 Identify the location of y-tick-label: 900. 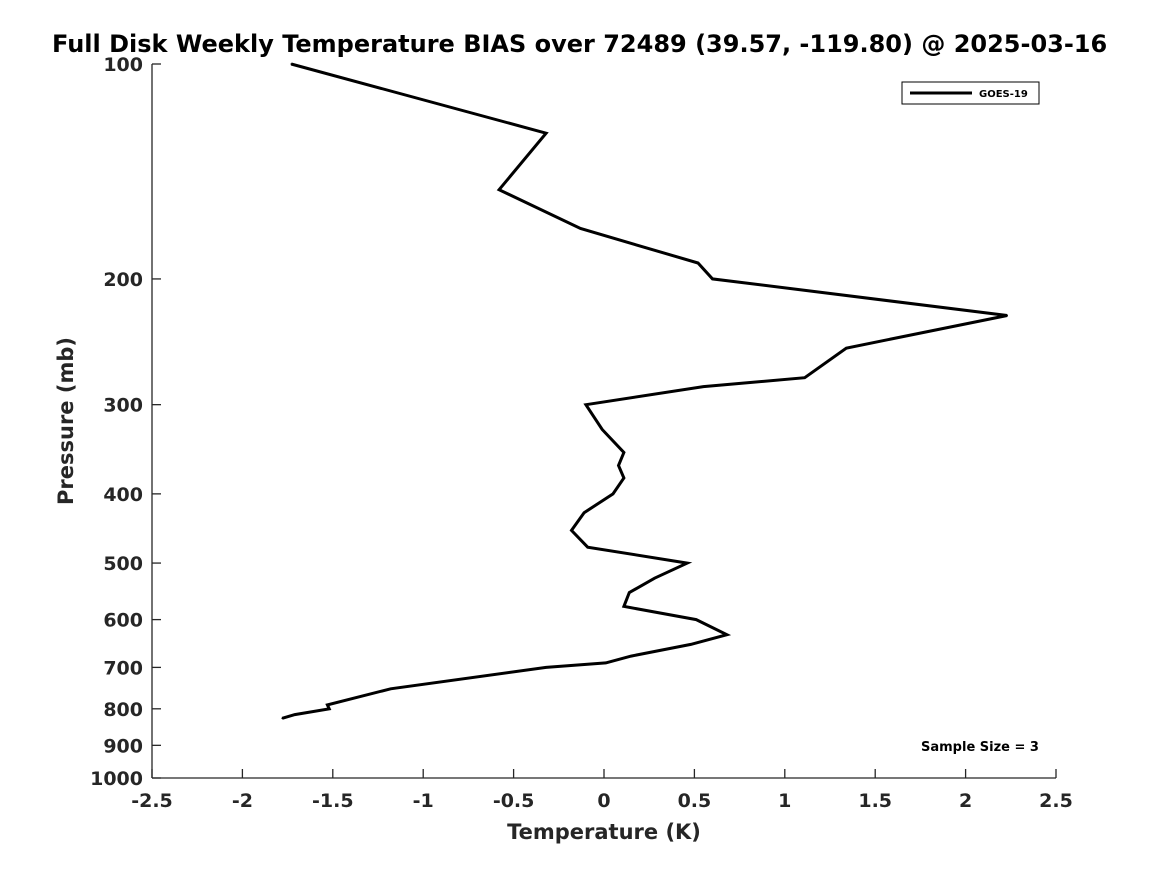
(123, 746).